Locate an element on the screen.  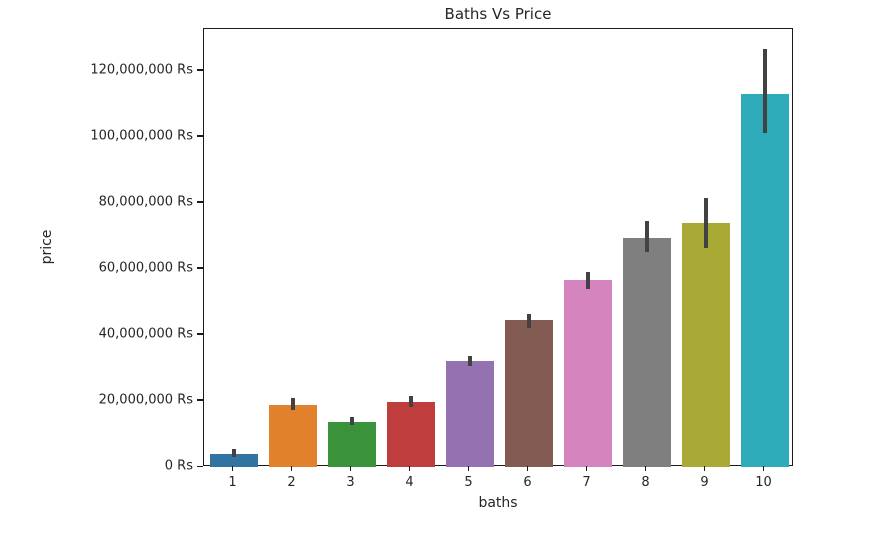
x-tick-label: 6 is located at coordinates (527, 482).